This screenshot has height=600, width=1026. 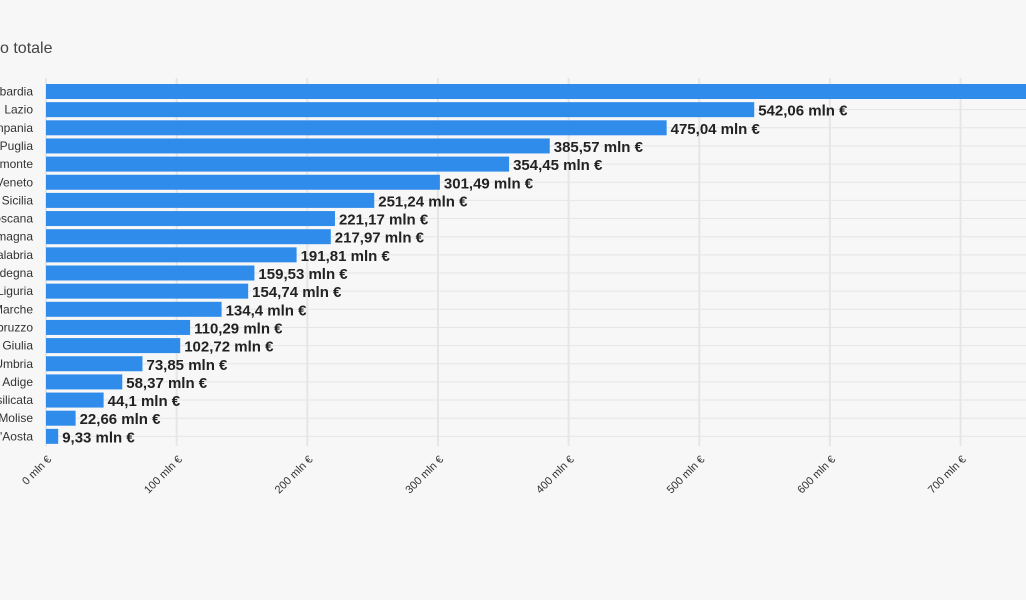 What do you see at coordinates (167, 383) in the screenshot?
I see `value-label: 58,37 mln €` at bounding box center [167, 383].